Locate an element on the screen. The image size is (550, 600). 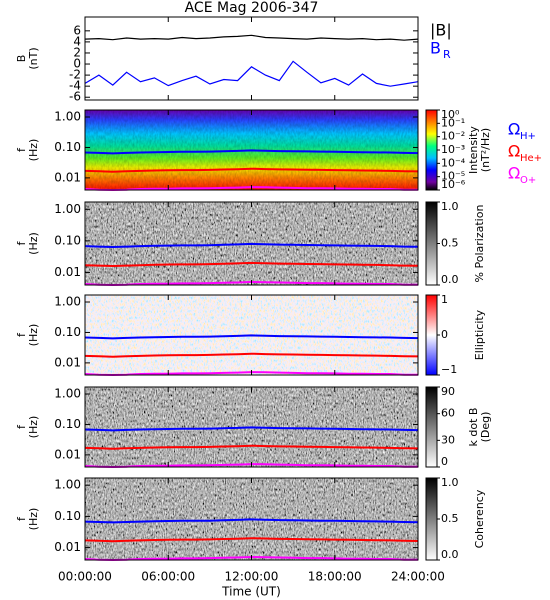
legend-subscript: H+ is located at coordinates (528, 136).